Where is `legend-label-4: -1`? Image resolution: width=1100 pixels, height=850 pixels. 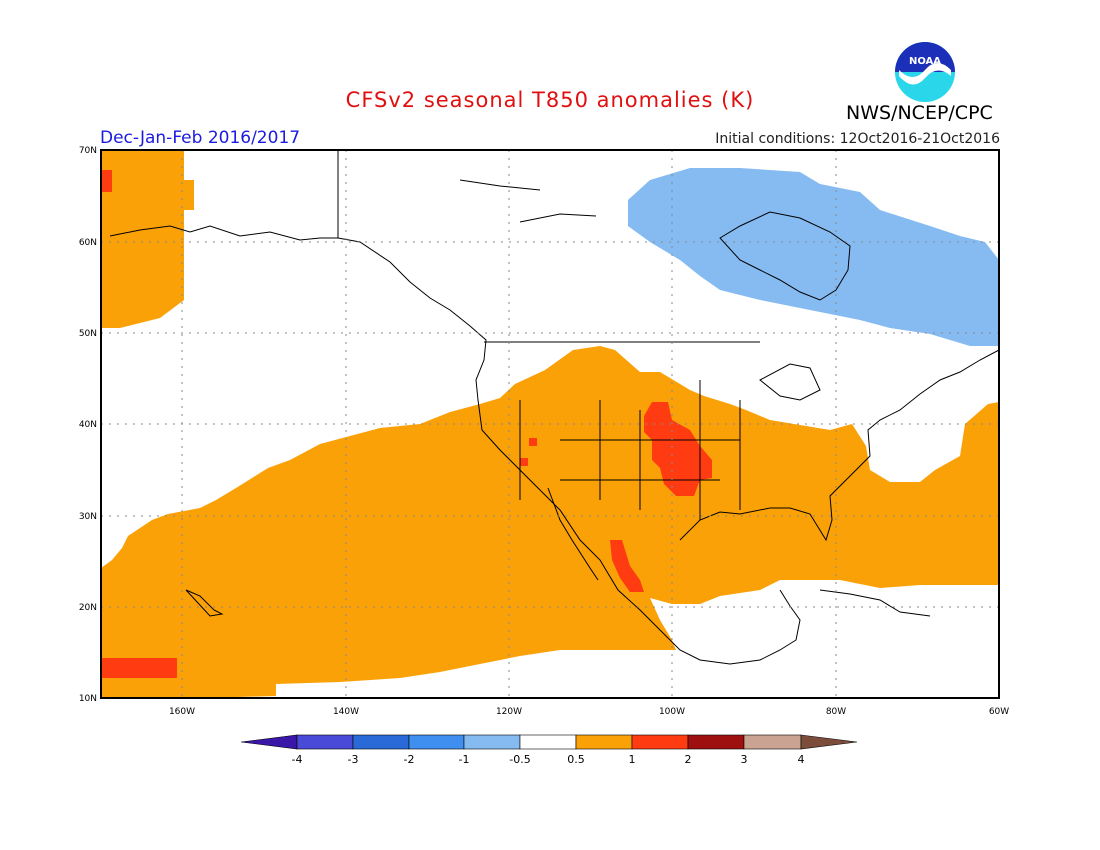 legend-label-4: -1 is located at coordinates (464, 759).